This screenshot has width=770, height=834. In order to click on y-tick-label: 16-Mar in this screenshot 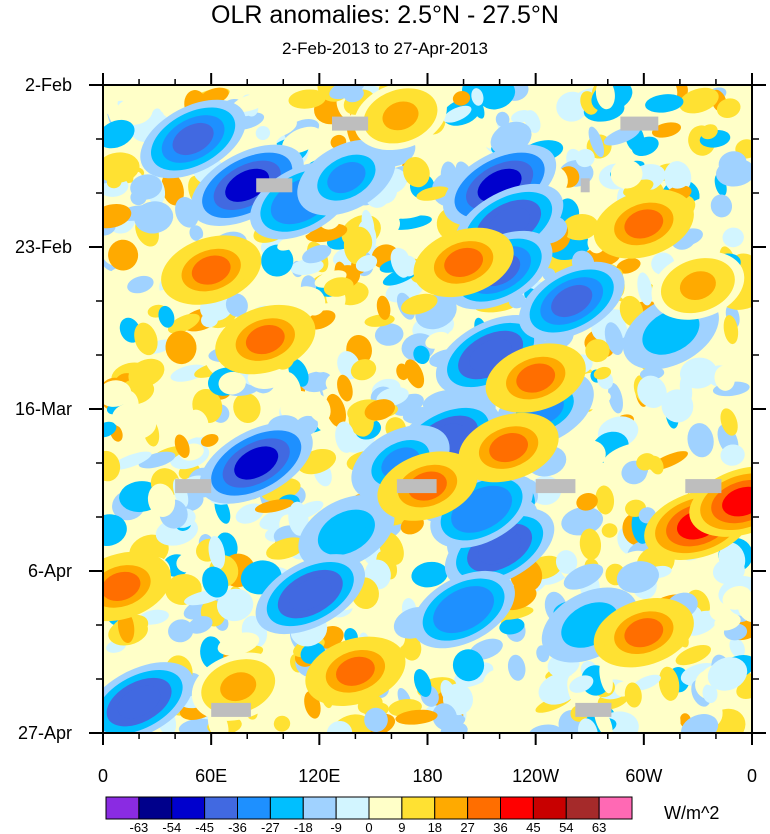, I will do `click(43, 409)`.